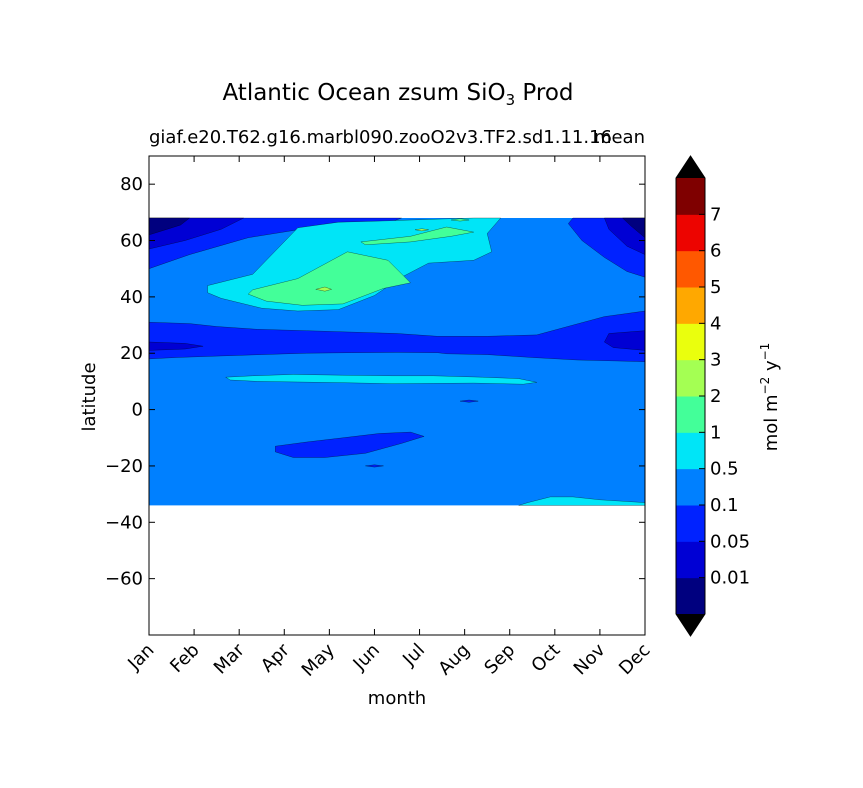 The image size is (863, 788). Describe the element at coordinates (765, 352) in the screenshot. I see `colorbar-label-exp2: −1` at that location.